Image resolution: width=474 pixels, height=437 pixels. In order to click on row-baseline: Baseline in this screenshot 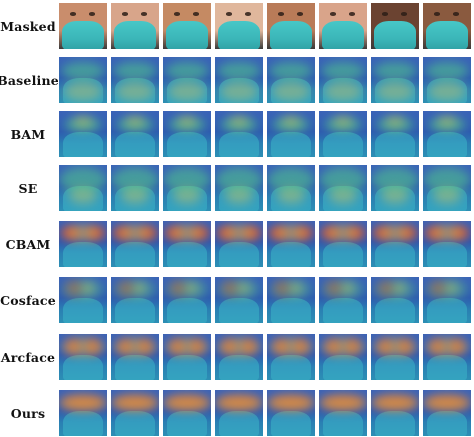, I will do `click(237, 80)`.